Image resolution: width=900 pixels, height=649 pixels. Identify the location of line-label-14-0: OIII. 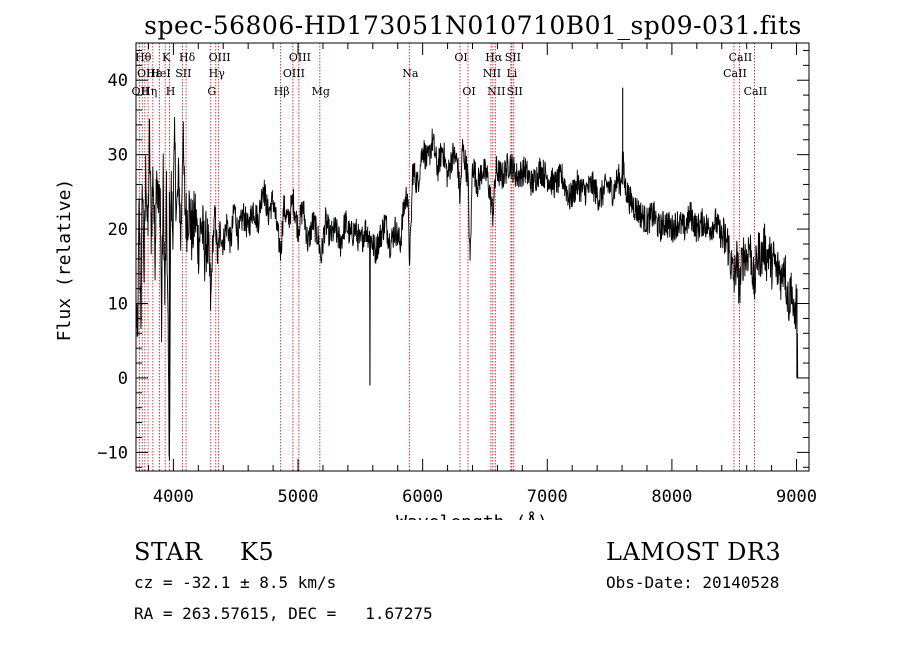
(294, 73).